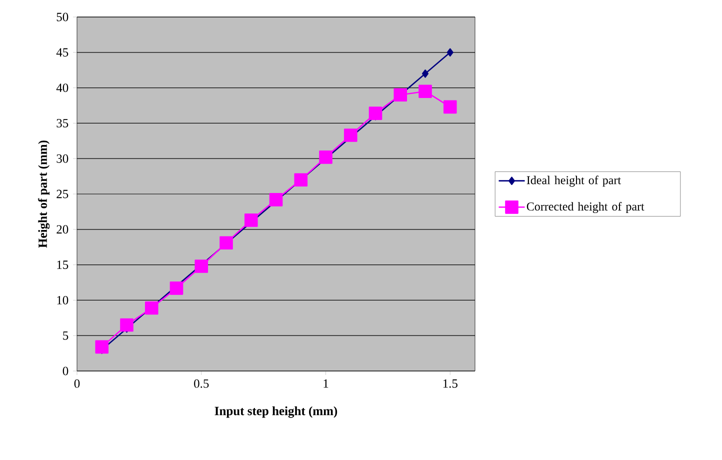 The height and width of the screenshot is (460, 722). What do you see at coordinates (201, 383) in the screenshot?
I see `x-tick-label: 0.5` at bounding box center [201, 383].